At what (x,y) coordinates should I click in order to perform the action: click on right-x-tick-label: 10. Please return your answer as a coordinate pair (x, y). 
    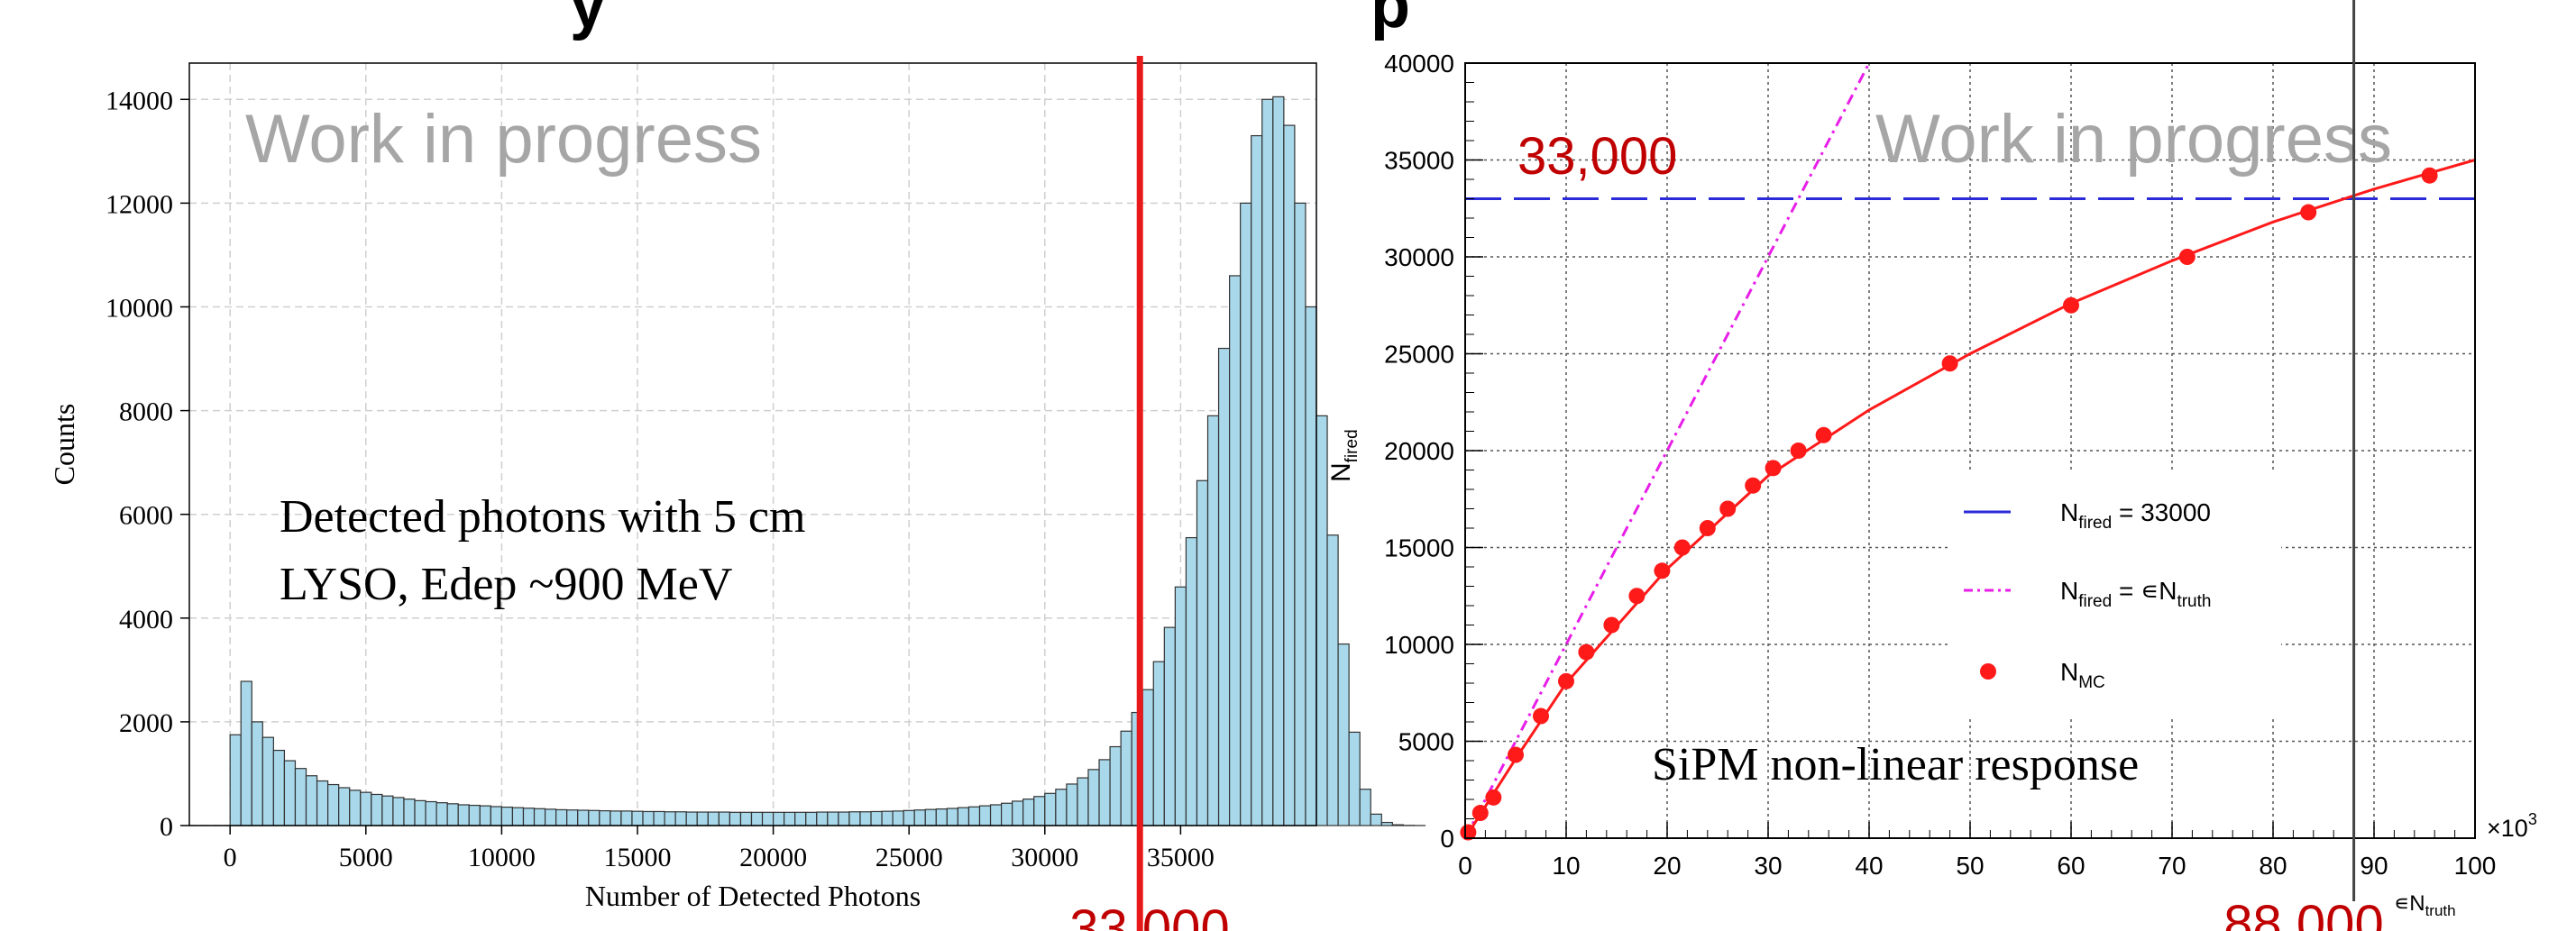
    Looking at the image, I should click on (1566, 866).